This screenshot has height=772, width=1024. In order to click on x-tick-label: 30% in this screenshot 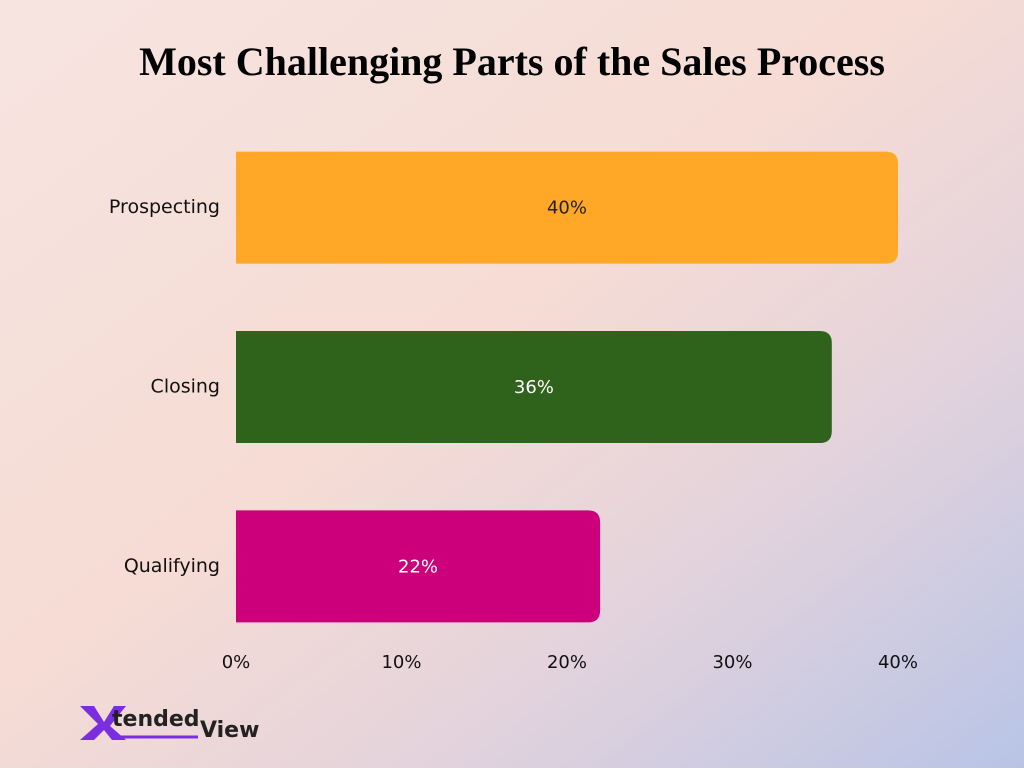, I will do `click(732, 662)`.